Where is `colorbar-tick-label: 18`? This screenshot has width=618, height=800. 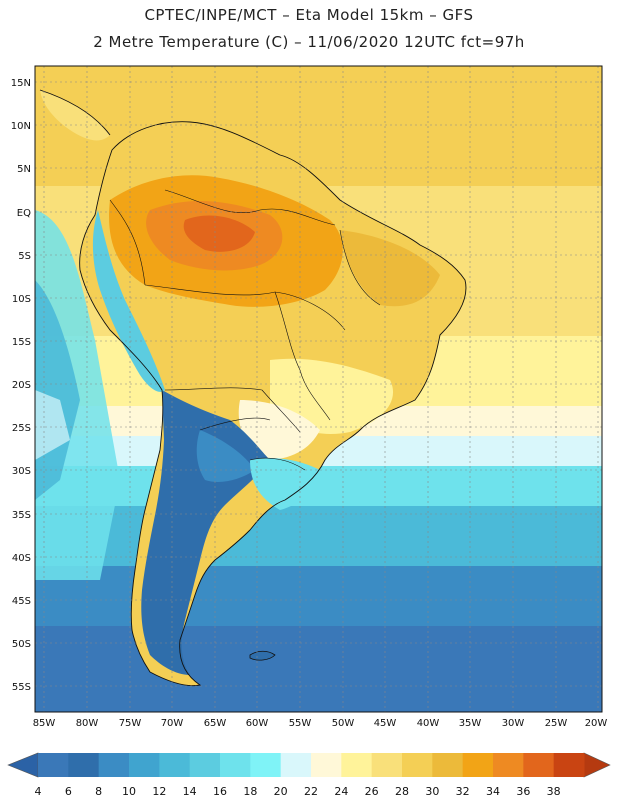 colorbar-tick-label: 18 is located at coordinates (250, 791).